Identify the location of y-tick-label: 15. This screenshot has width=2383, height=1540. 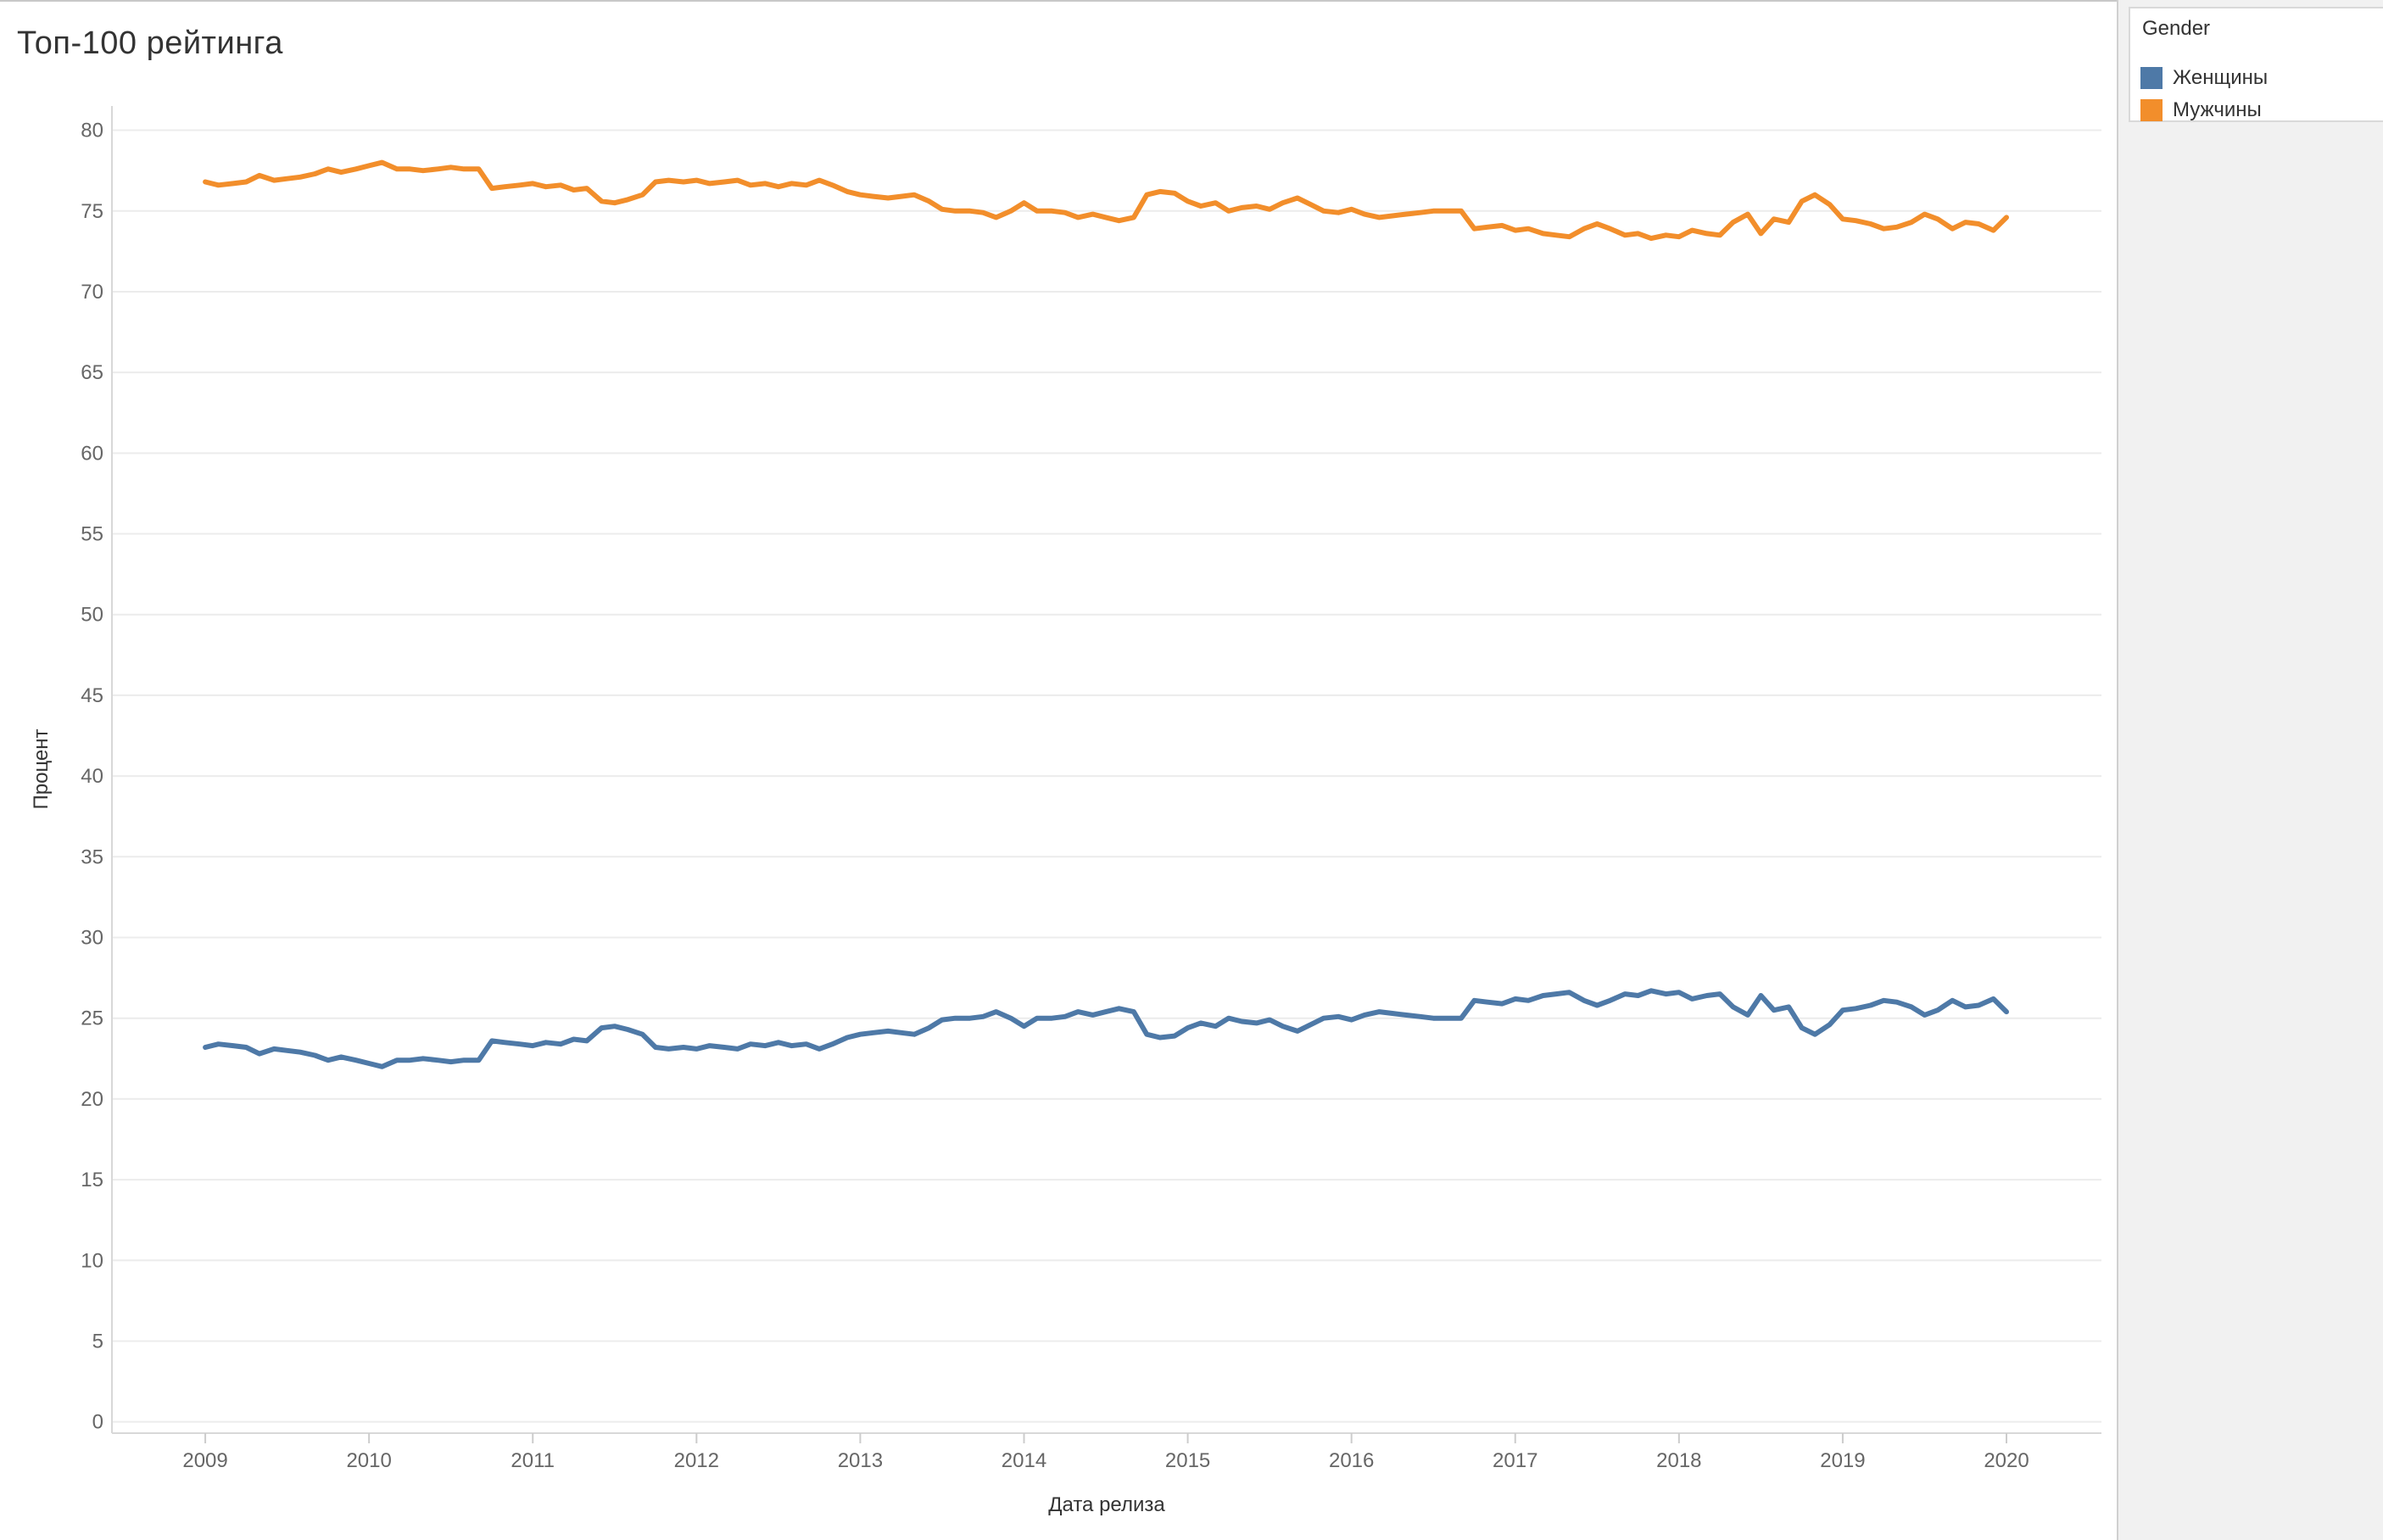
(92, 1180).